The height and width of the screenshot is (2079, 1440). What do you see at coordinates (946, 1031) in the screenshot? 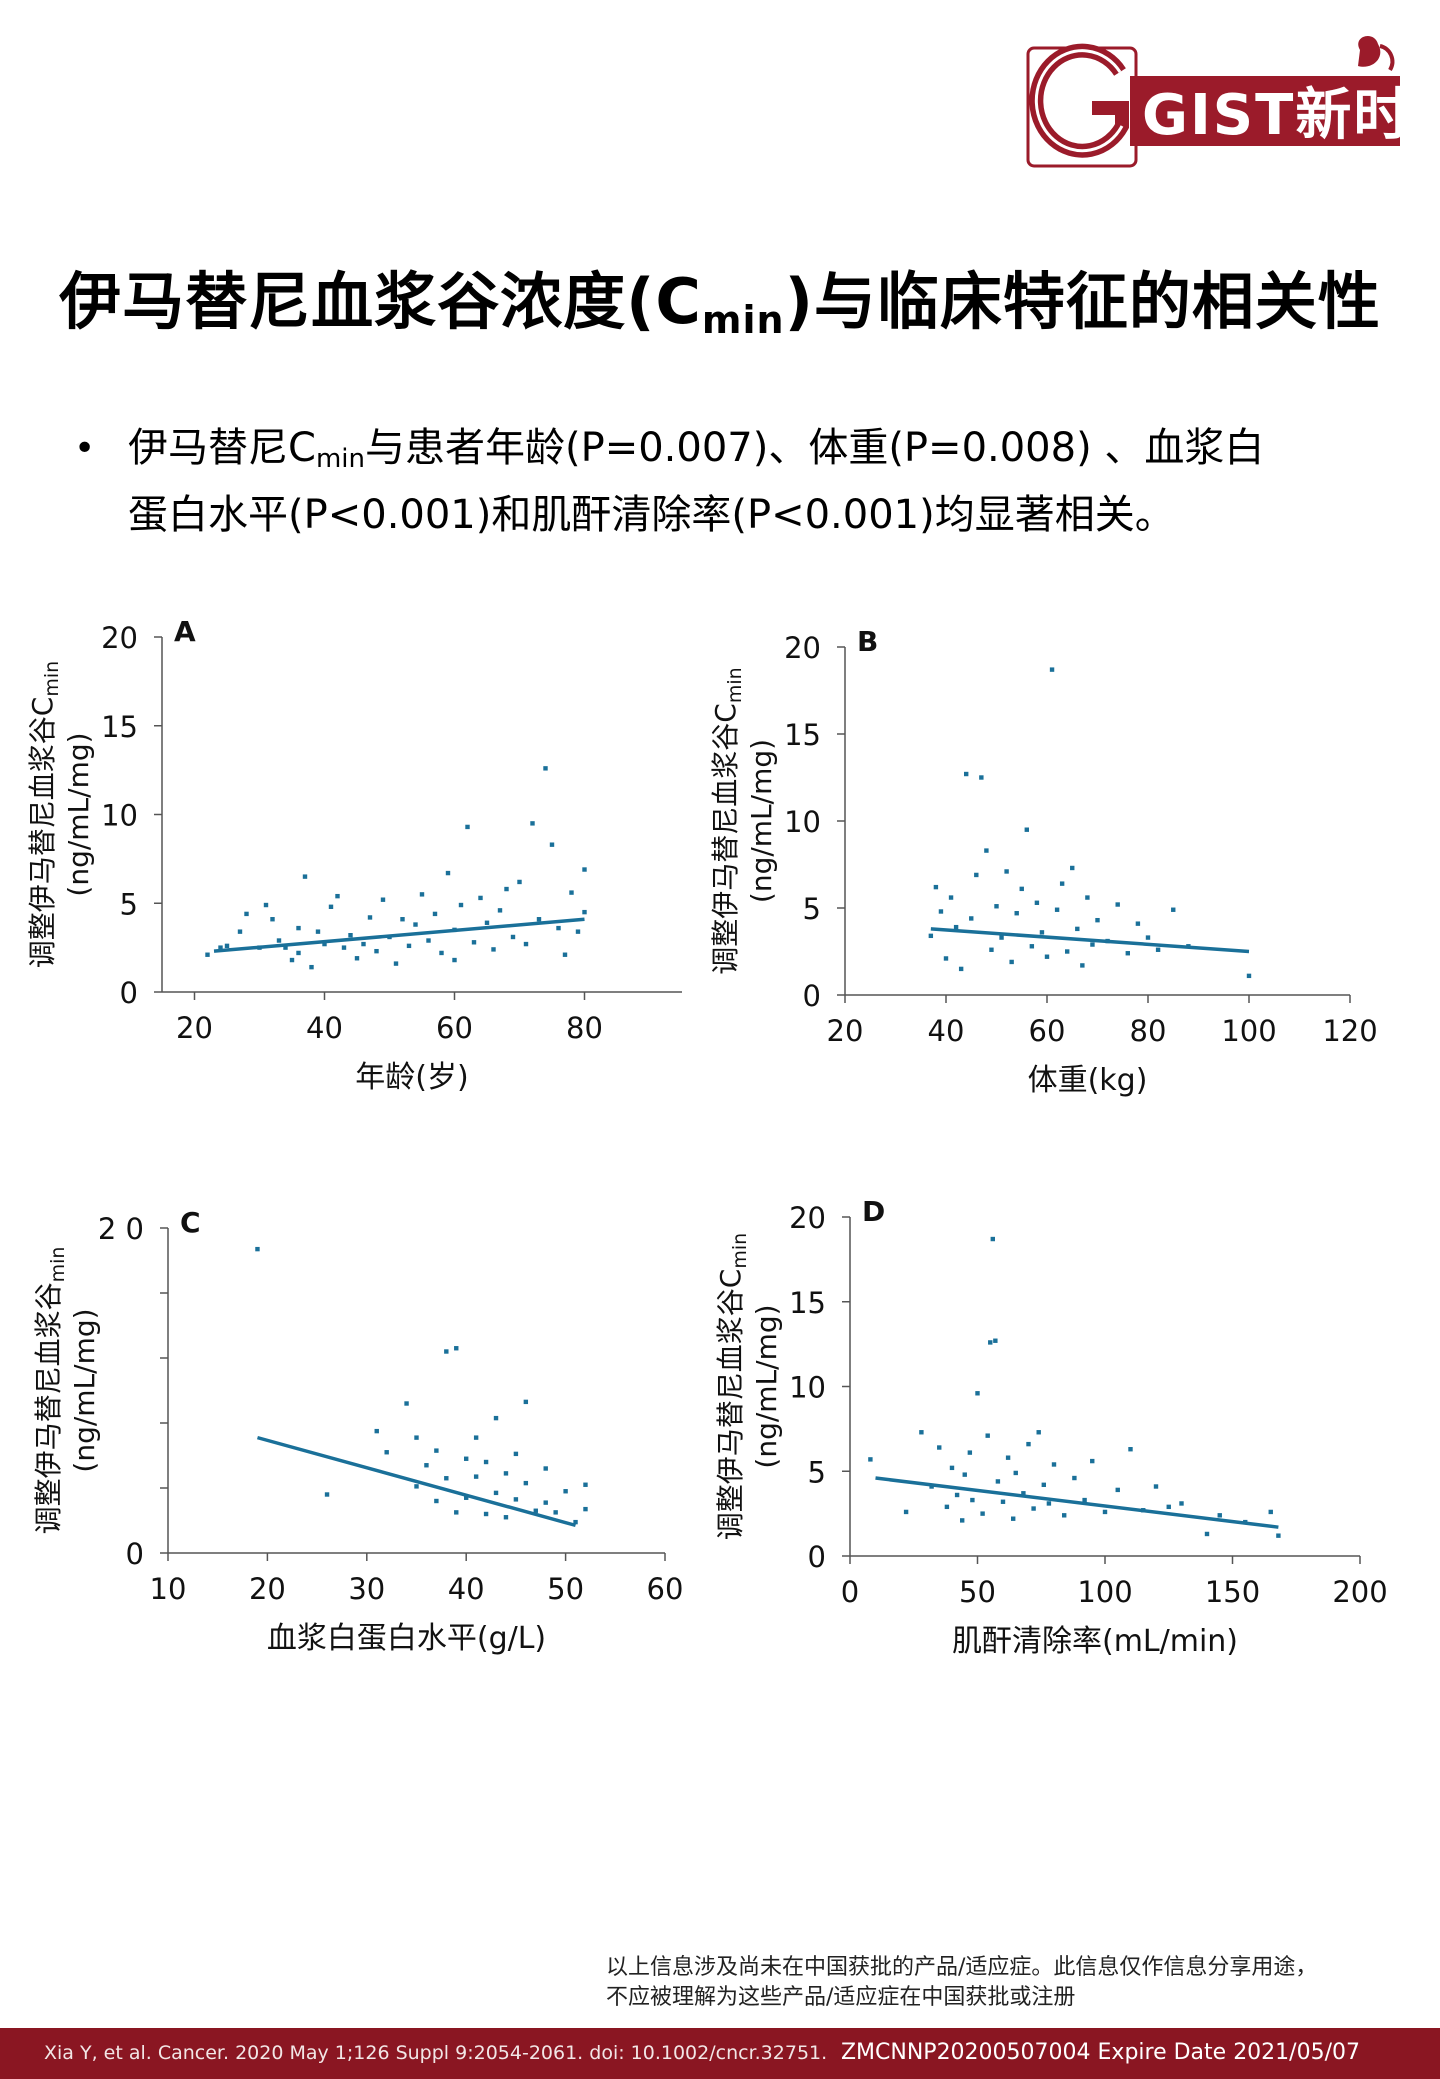
I see `x-tick-label-b-1: 40` at bounding box center [946, 1031].